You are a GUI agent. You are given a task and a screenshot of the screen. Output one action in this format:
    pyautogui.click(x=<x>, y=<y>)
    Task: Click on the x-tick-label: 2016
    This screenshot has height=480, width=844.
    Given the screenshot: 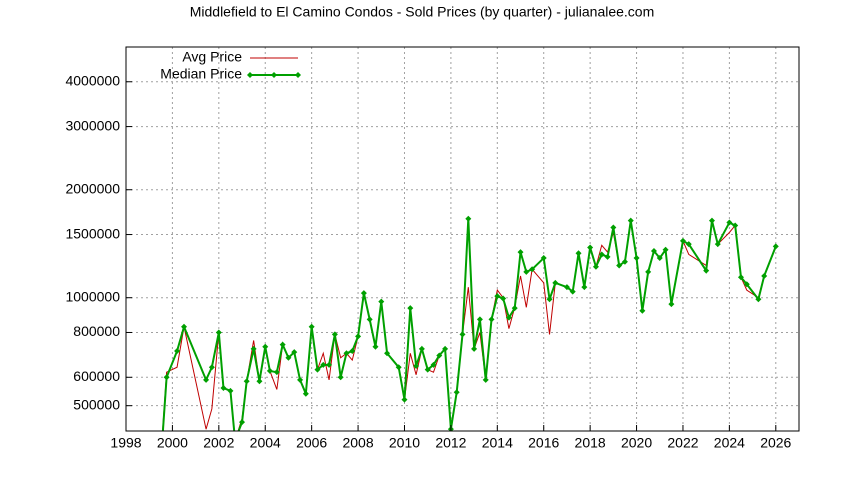 What is the action you would take?
    pyautogui.click(x=543, y=443)
    